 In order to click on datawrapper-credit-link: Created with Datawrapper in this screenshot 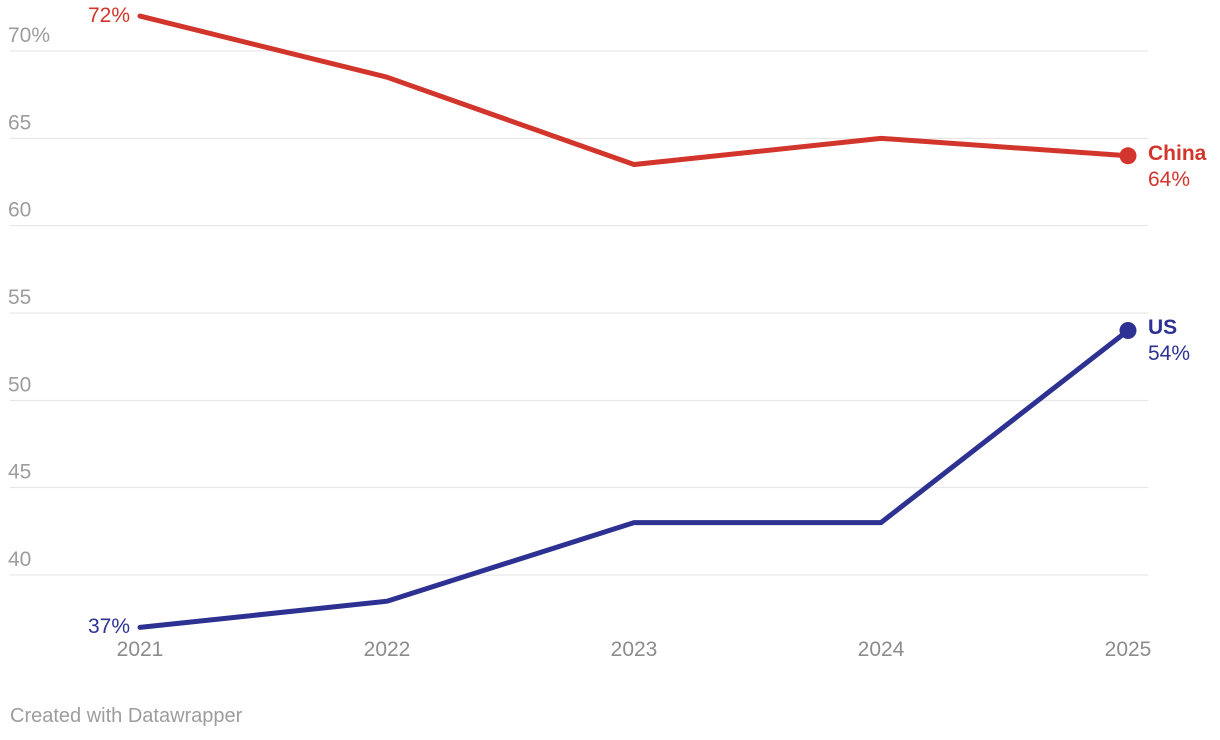, I will do `click(126, 716)`.